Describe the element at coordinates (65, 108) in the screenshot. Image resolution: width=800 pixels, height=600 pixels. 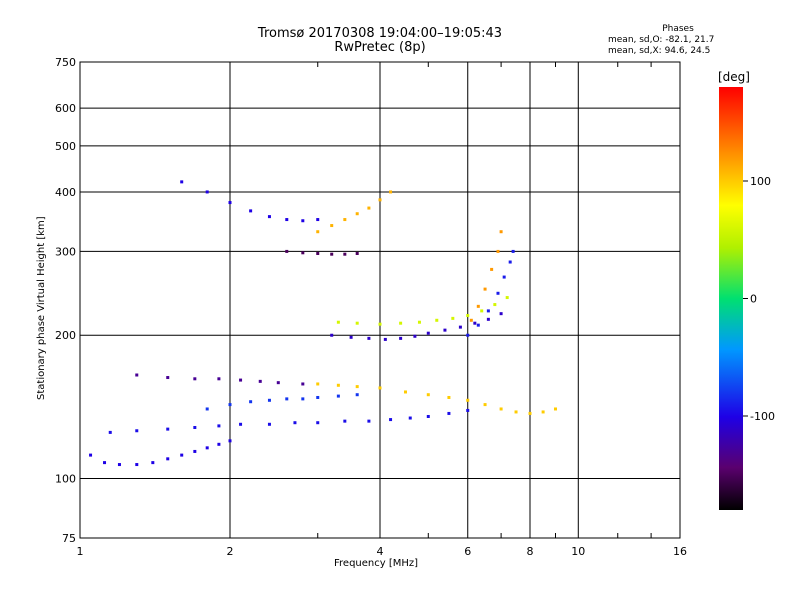
I see `y-tick-label: 600` at that location.